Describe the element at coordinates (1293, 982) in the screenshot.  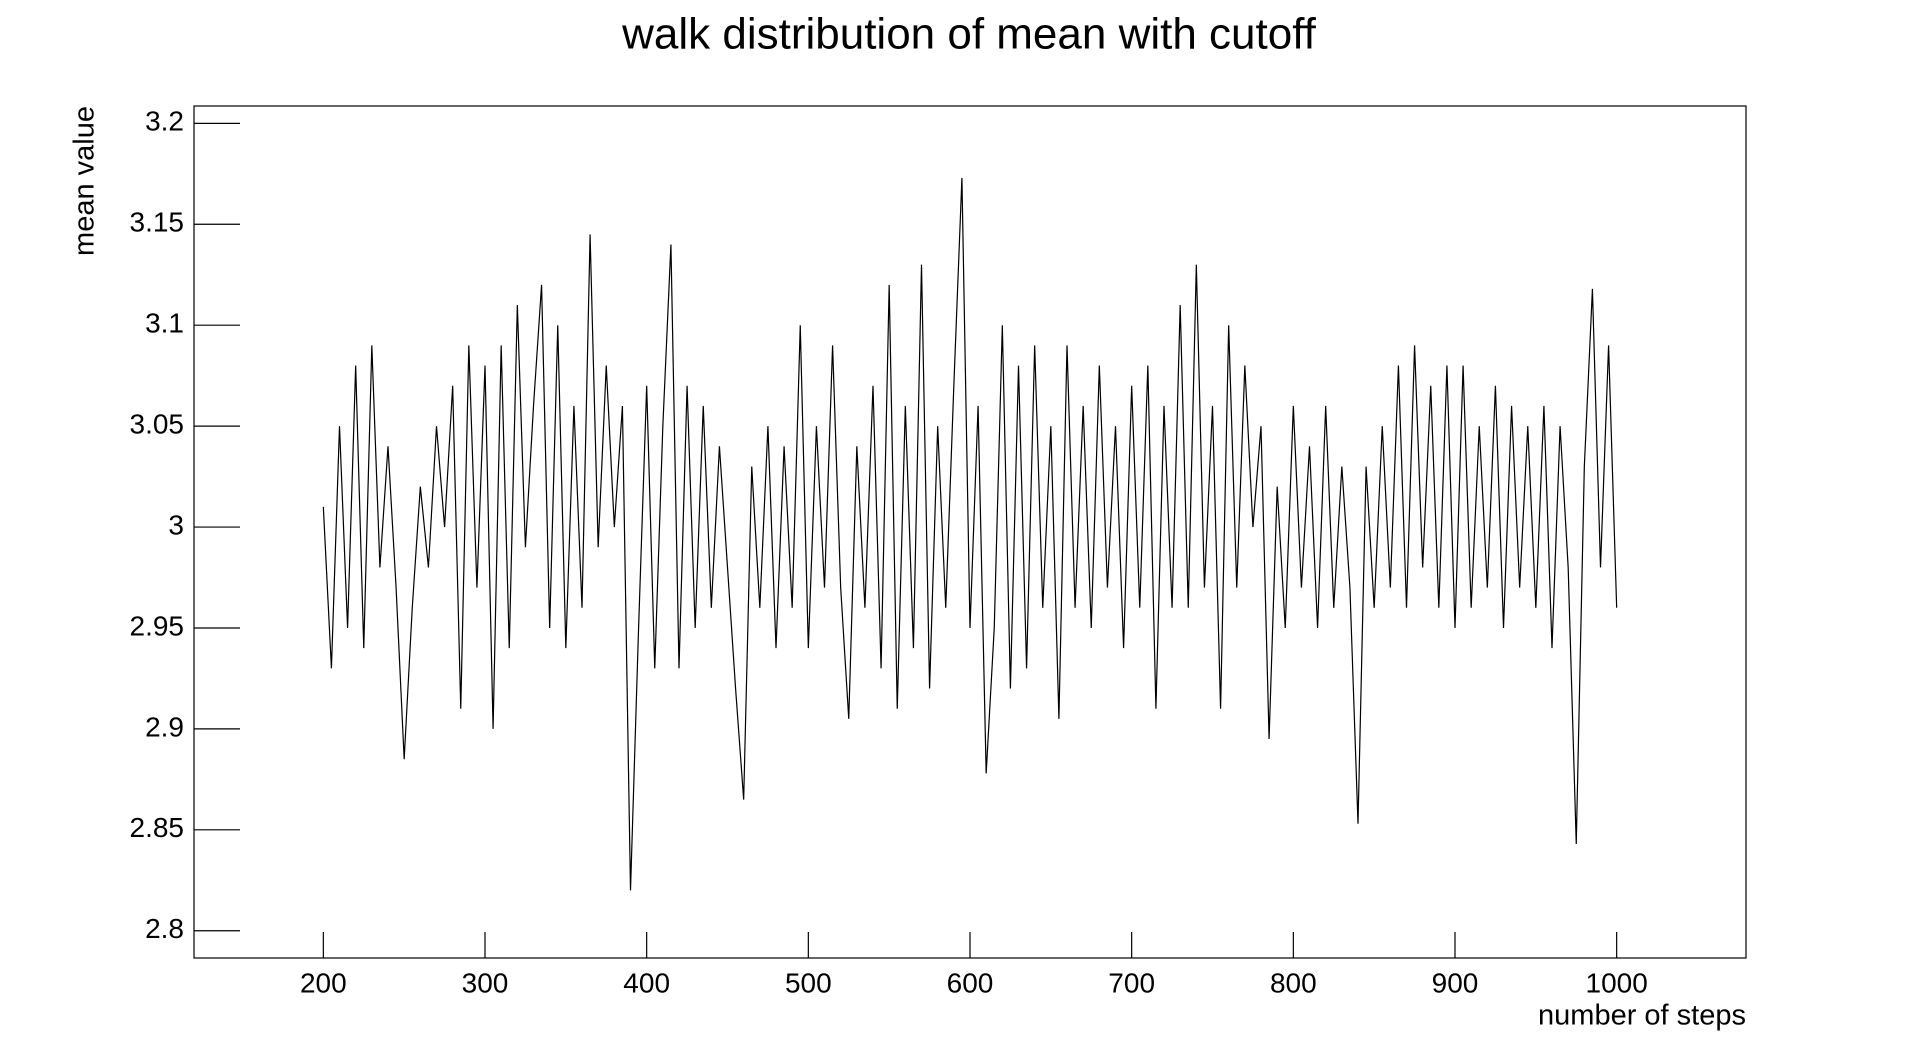
I see `x-tick-label: 800` at that location.